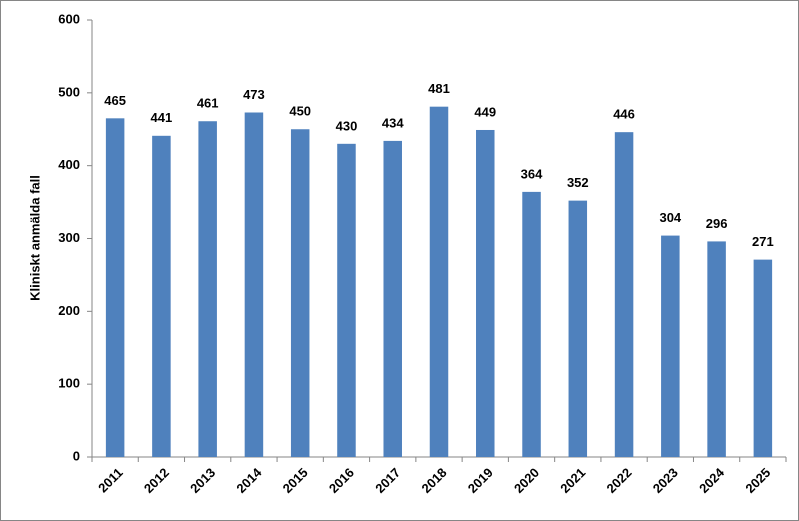 The height and width of the screenshot is (521, 799). What do you see at coordinates (670, 217) in the screenshot?
I see `data-label: 304` at bounding box center [670, 217].